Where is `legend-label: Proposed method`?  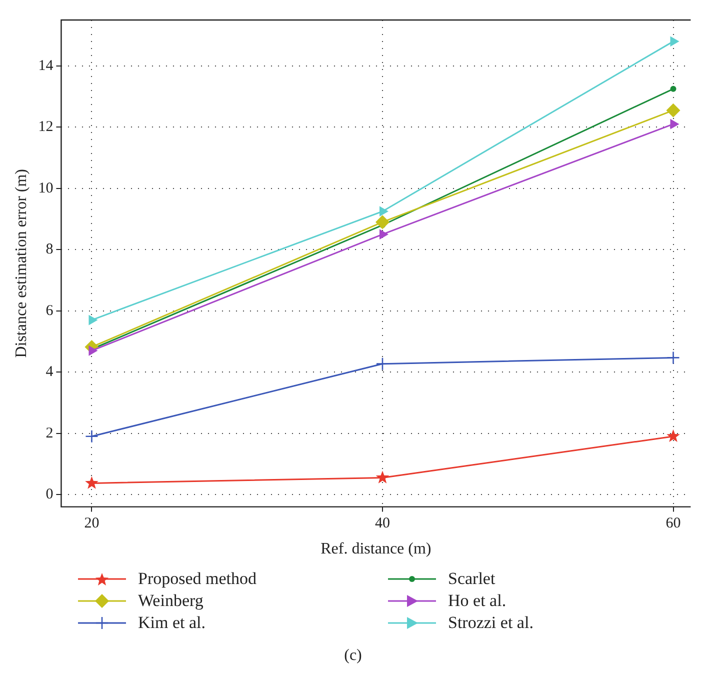 legend-label: Proposed method is located at coordinates (197, 579).